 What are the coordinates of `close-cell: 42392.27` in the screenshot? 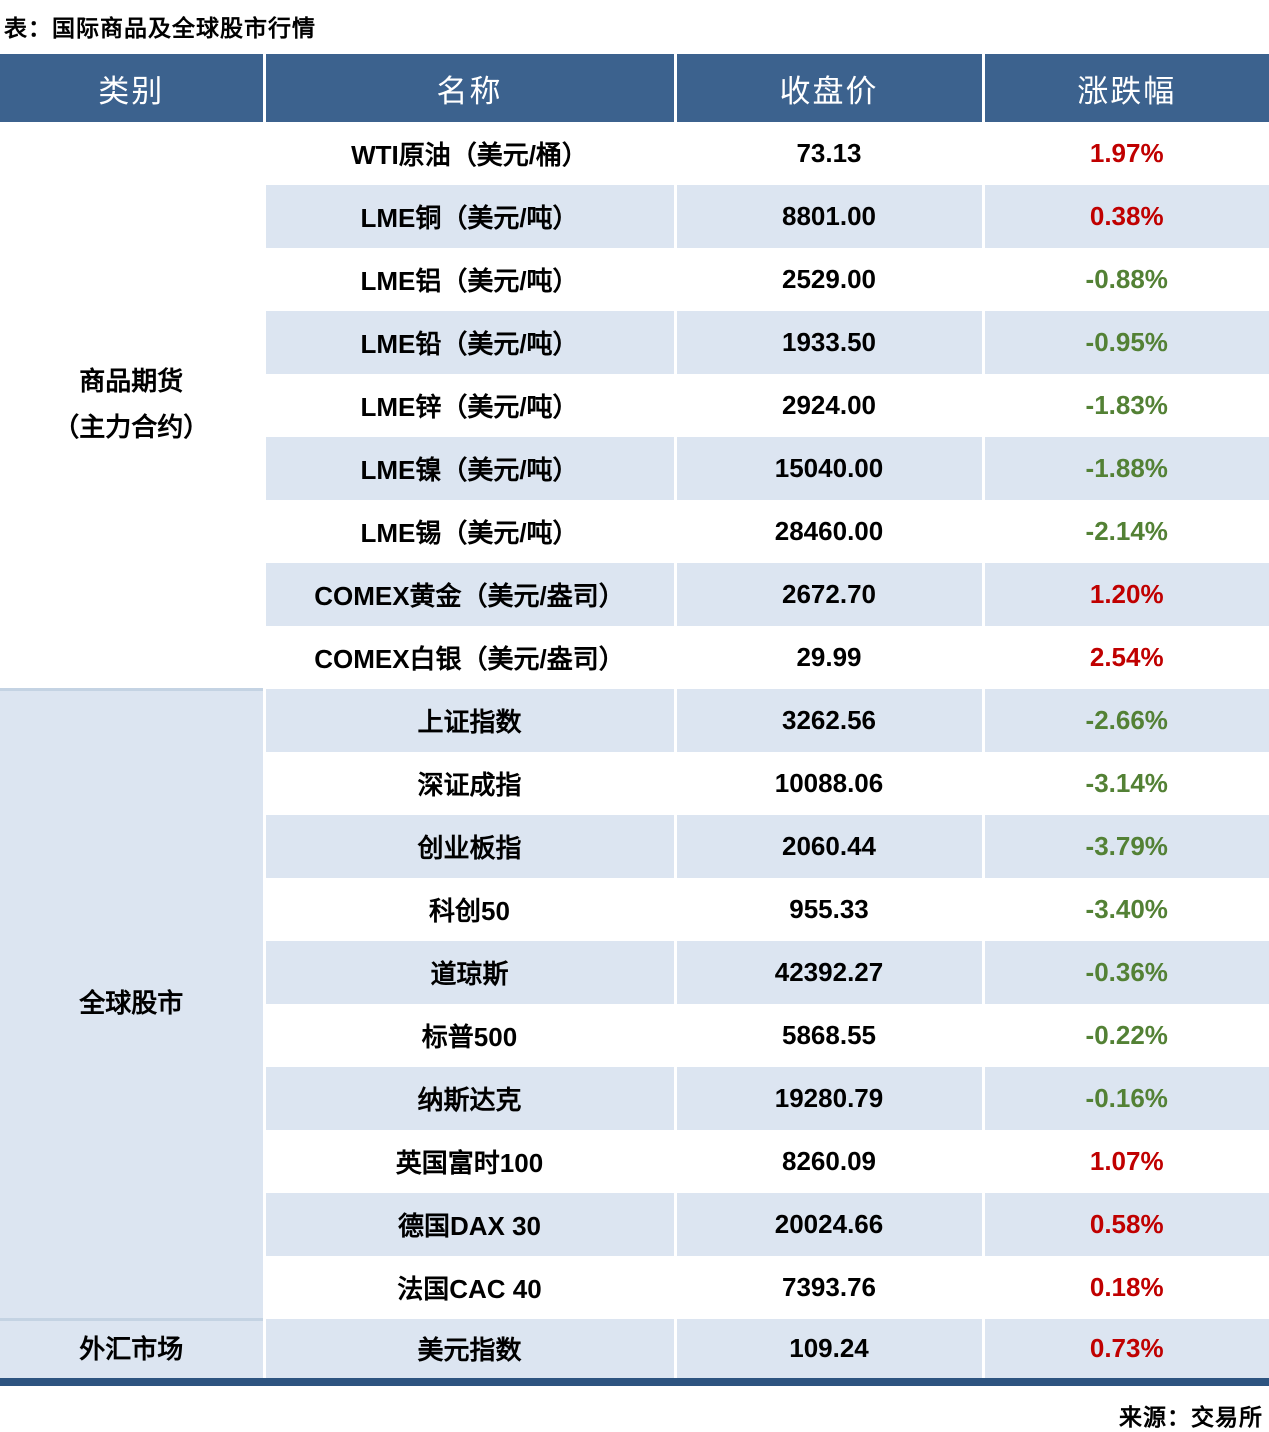 It's located at (828, 972).